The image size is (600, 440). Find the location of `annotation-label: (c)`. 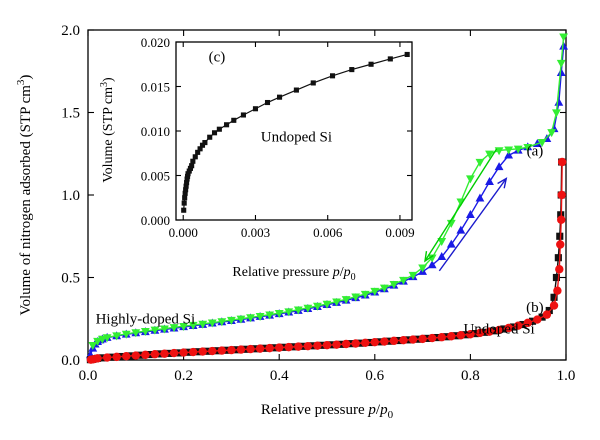

annotation-label: (c) is located at coordinates (217, 58).